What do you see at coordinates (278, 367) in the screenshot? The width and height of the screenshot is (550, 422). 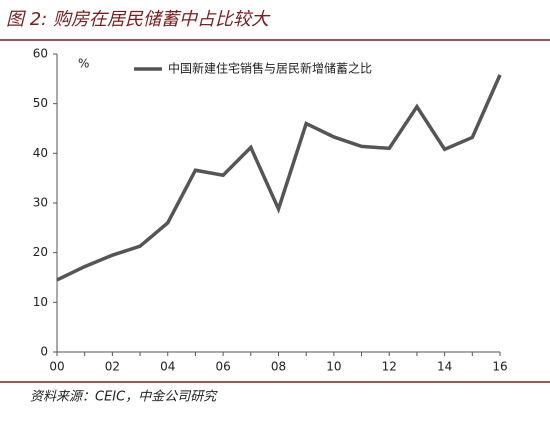 I see `x-tick-label: 08` at bounding box center [278, 367].